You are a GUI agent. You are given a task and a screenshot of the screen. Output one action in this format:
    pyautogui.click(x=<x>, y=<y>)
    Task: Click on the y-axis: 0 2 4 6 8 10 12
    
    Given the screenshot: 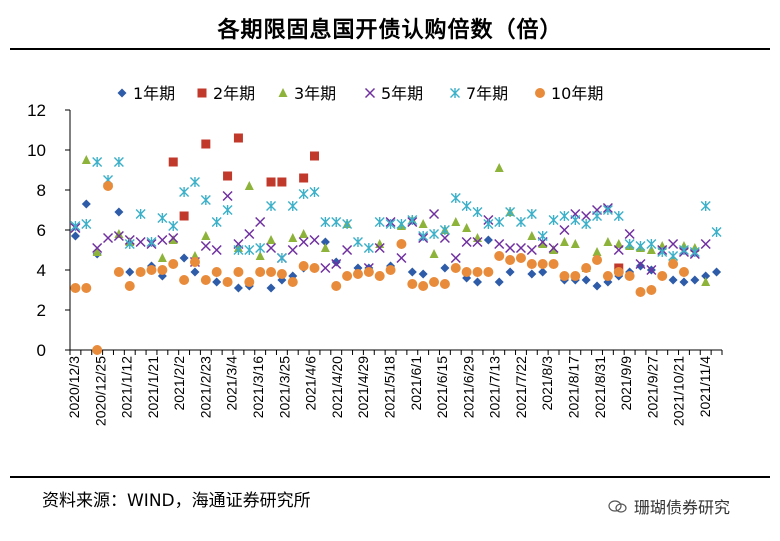 What is the action you would take?
    pyautogui.click(x=49, y=230)
    